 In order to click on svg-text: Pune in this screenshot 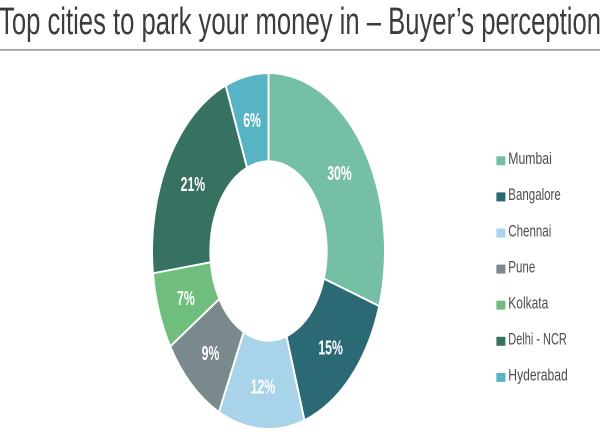, I will do `click(521, 266)`.